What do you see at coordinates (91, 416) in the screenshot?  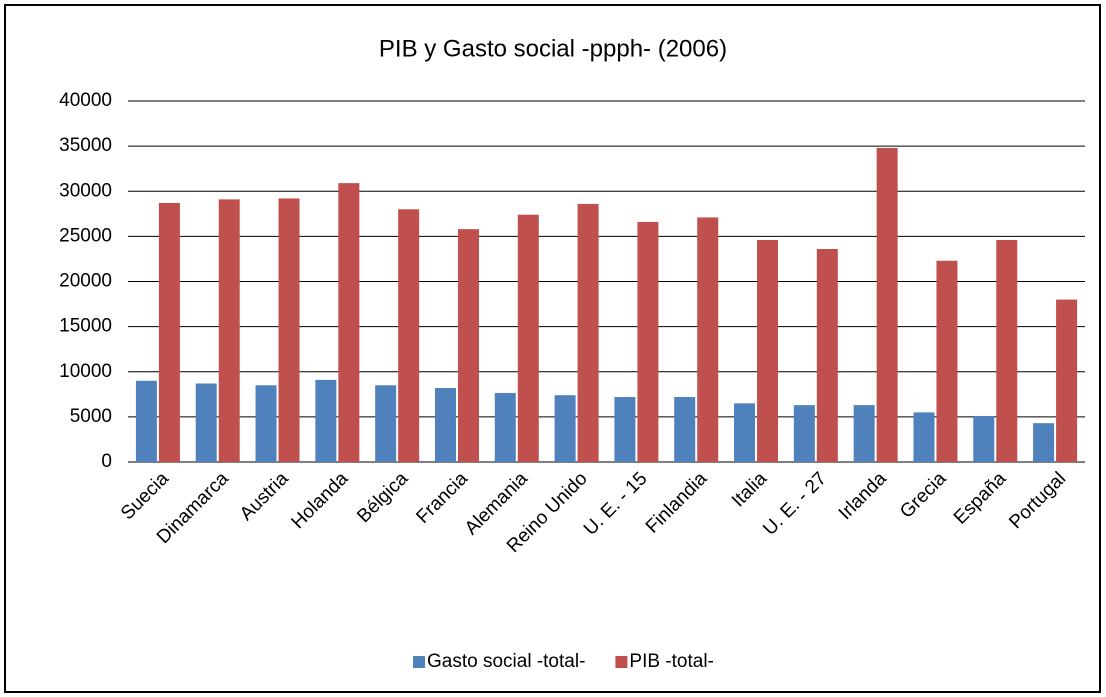 I see `y-tick-label: 5000` at bounding box center [91, 416].